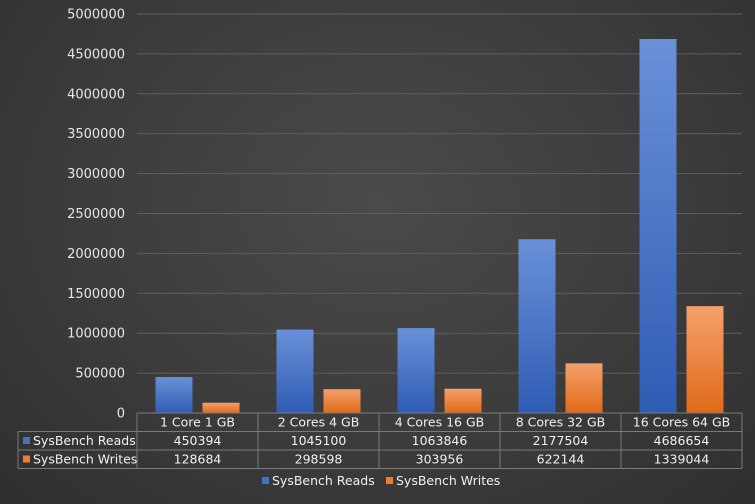 This screenshot has width=755, height=504. Describe the element at coordinates (682, 459) in the screenshot. I see `table-value: 1339044` at that location.